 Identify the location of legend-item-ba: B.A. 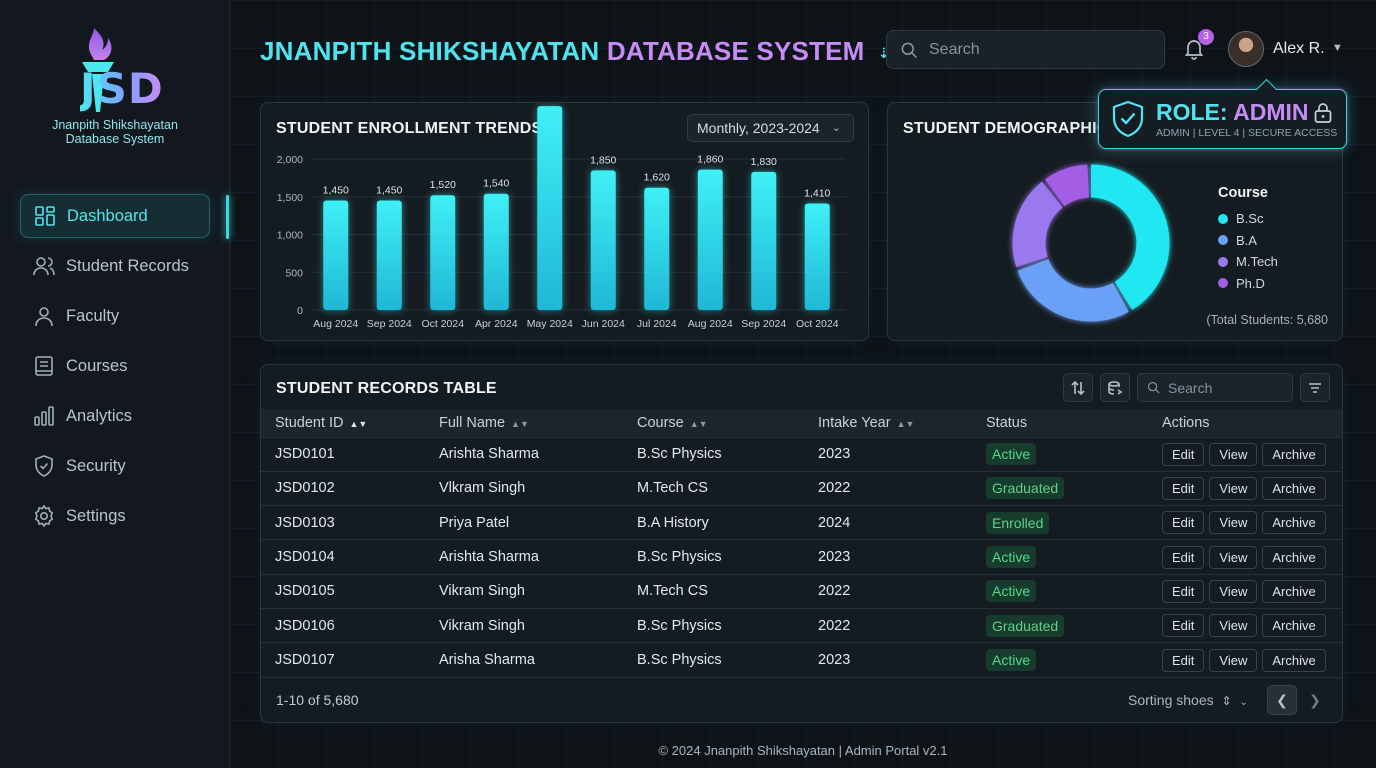
(1248, 241).